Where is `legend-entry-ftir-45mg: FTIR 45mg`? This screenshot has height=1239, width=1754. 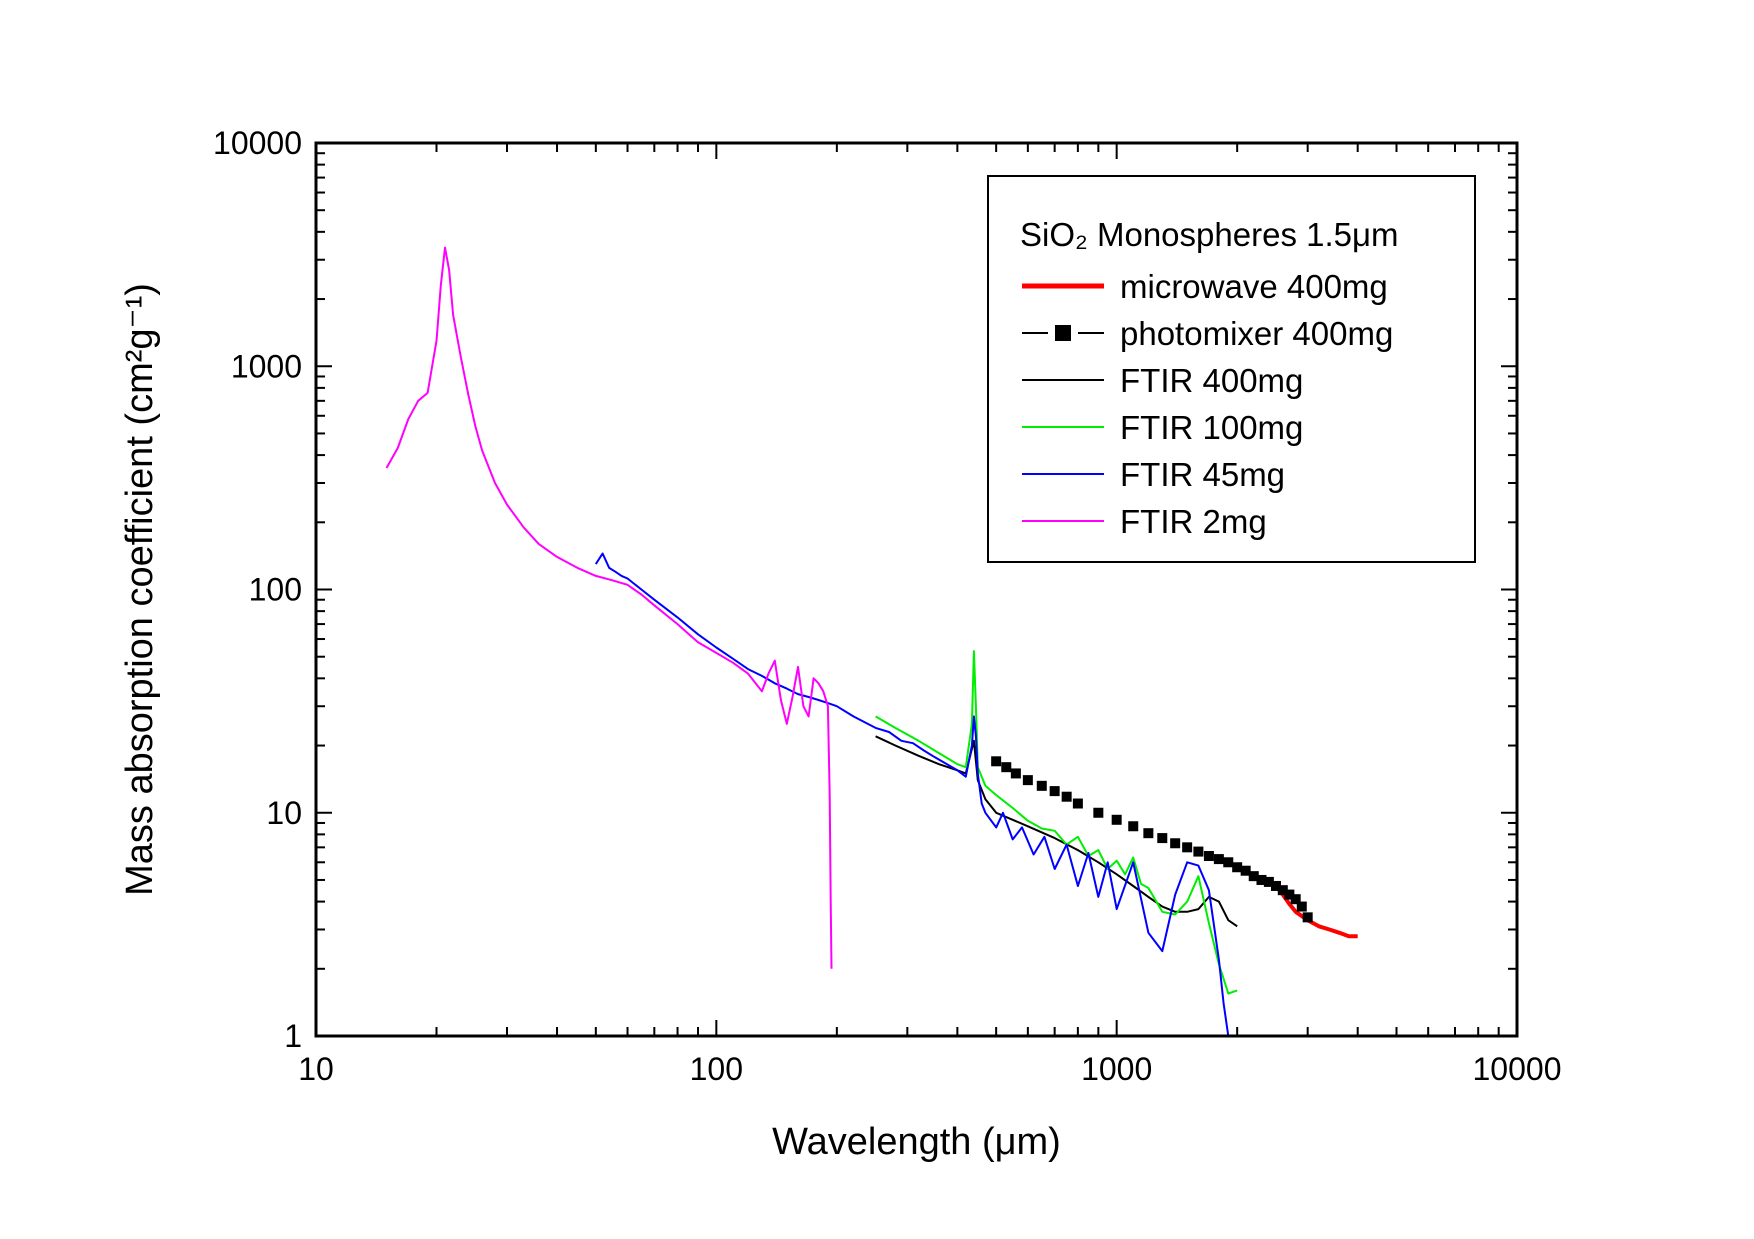 legend-entry-ftir-45mg: FTIR 45mg is located at coordinates (1153, 474).